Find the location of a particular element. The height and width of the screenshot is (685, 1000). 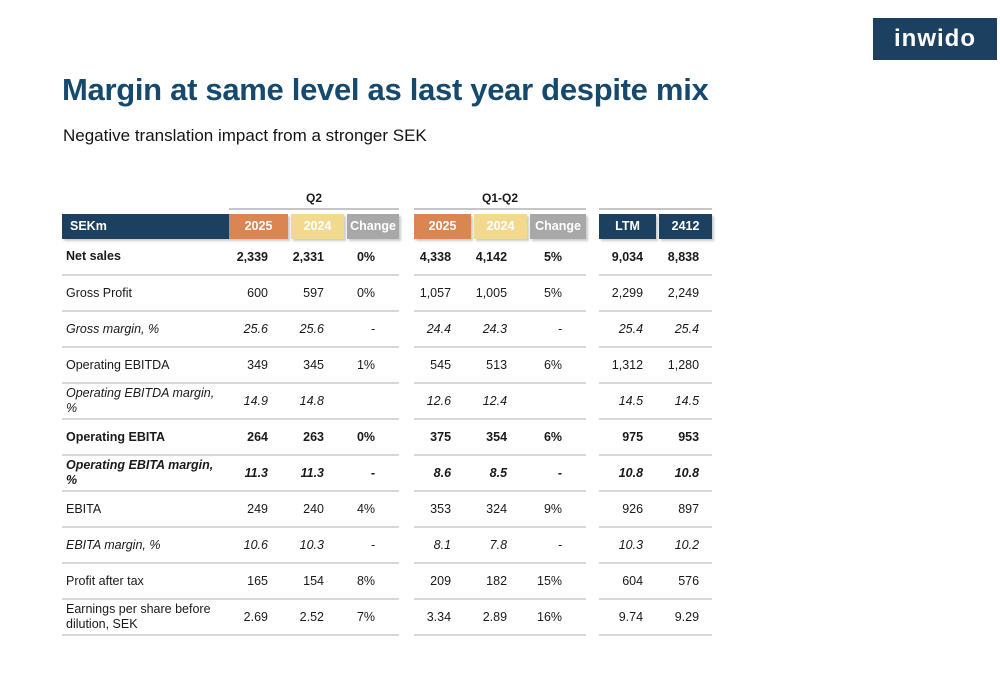

cell-value: 4,142 is located at coordinates (499, 257).